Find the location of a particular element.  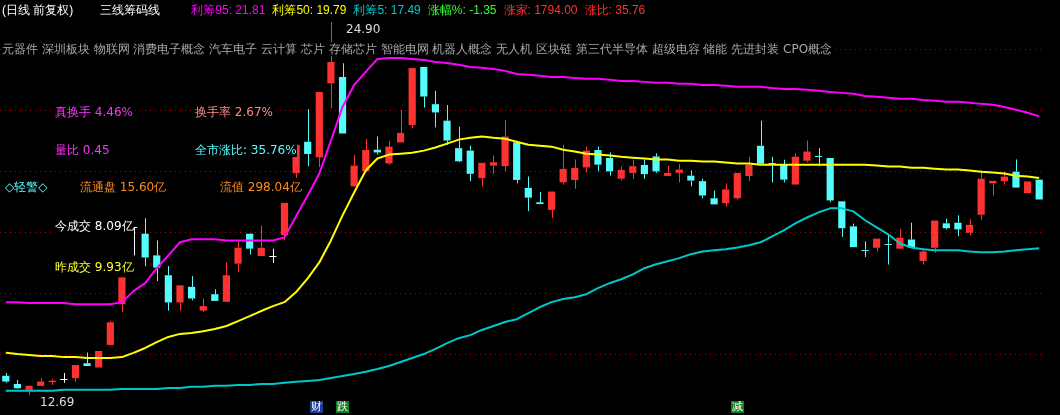

text: 跌 is located at coordinates (342, 406).